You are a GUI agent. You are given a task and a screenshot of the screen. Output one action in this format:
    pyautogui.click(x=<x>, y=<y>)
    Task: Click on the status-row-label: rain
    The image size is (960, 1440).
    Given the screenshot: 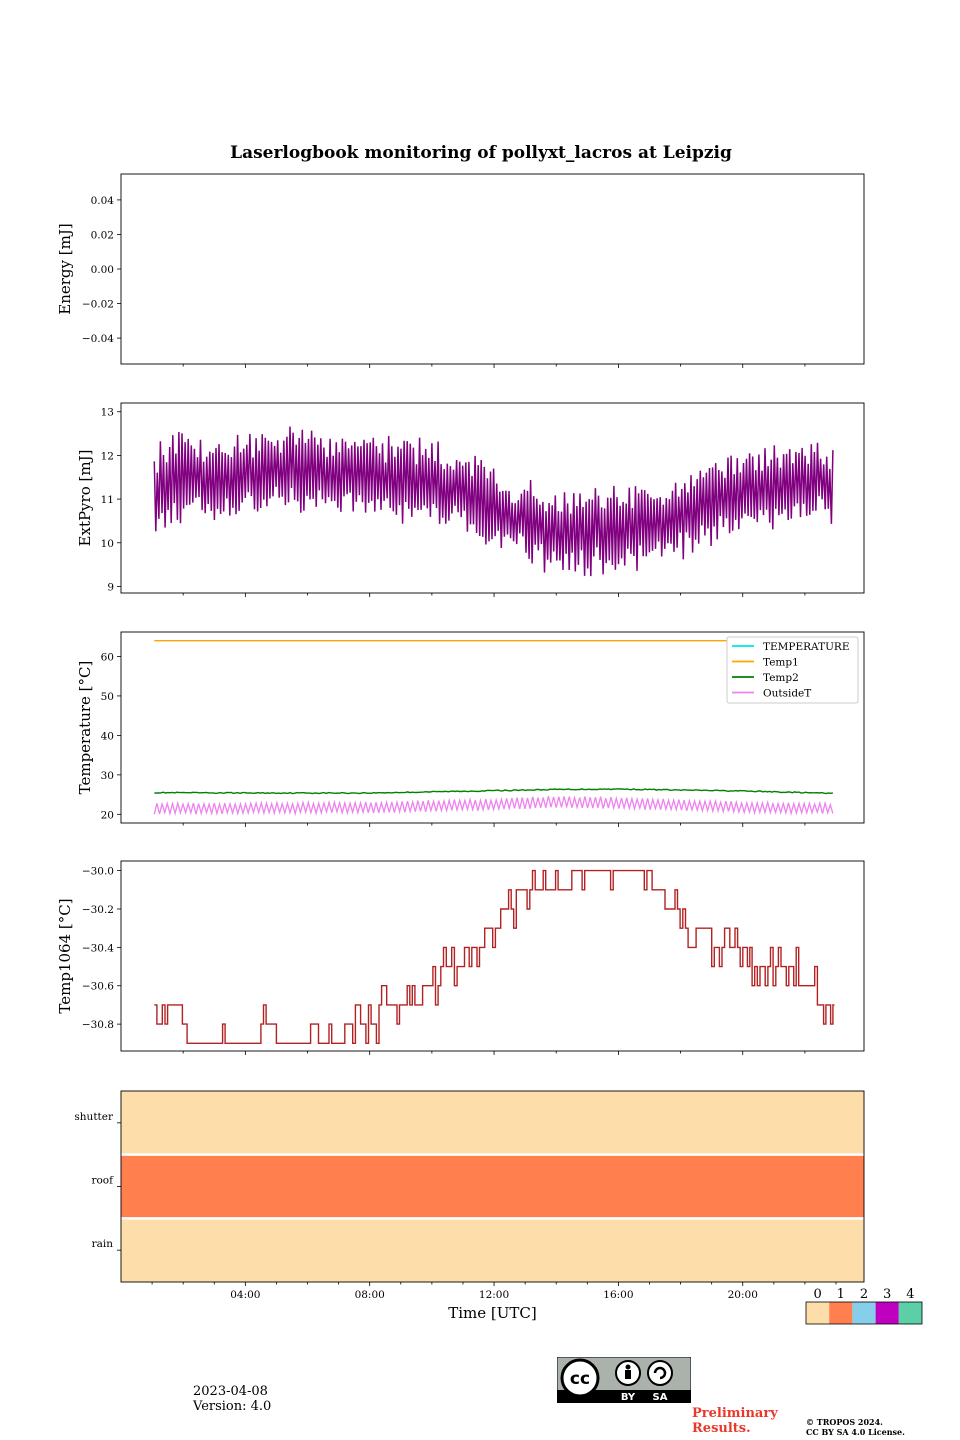 What is the action you would take?
    pyautogui.click(x=103, y=1244)
    